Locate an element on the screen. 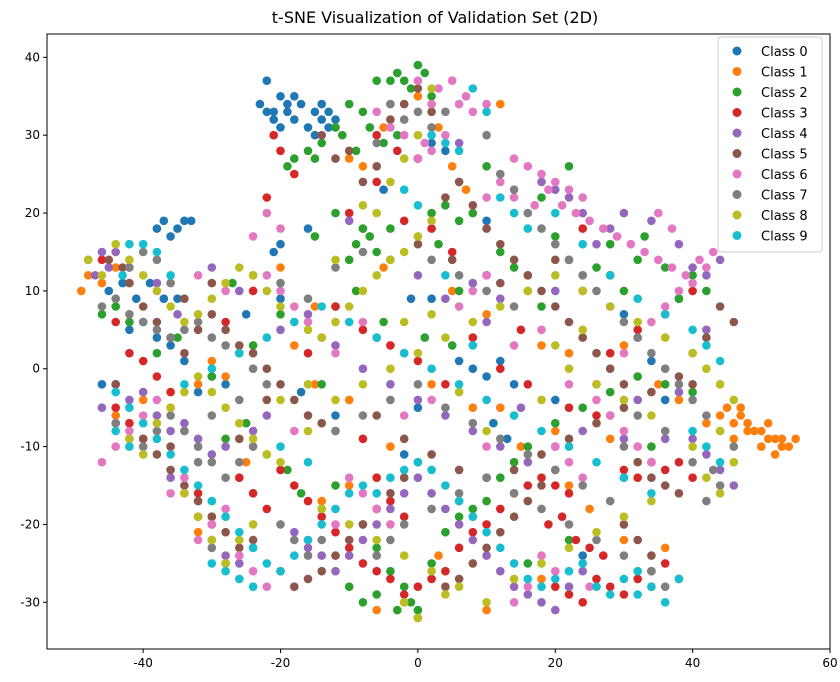 This screenshot has height=682, width=840. y-tick-label: 20 is located at coordinates (32, 213).